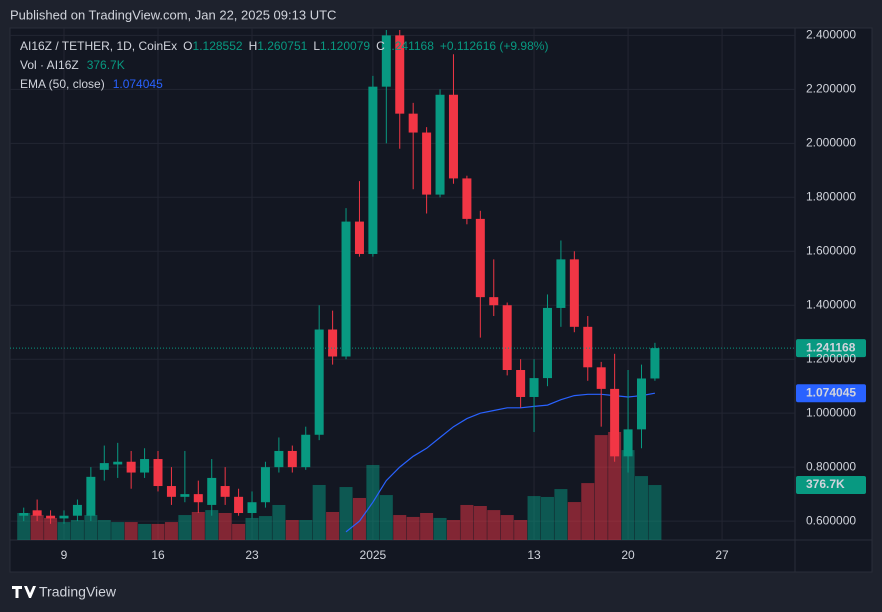 This screenshot has height=612, width=882. I want to click on y-tick-label: 1.000000, so click(831, 412).